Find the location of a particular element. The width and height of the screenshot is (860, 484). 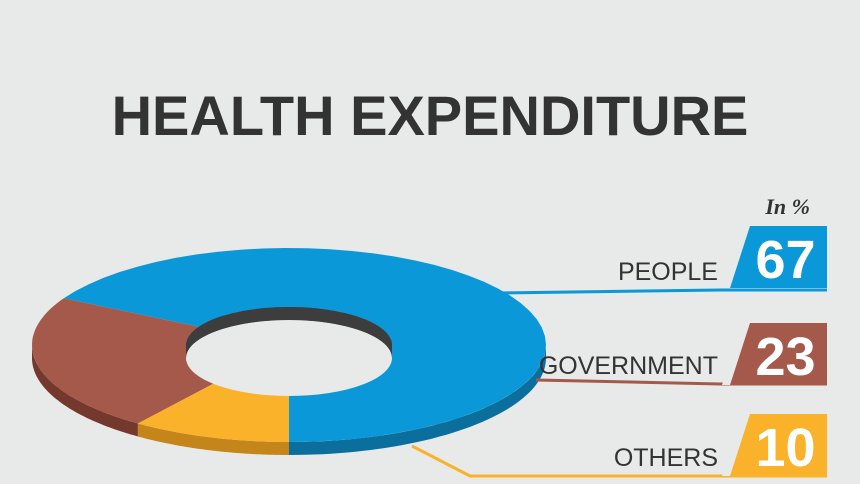

value-box-people is located at coordinates (777, 257).